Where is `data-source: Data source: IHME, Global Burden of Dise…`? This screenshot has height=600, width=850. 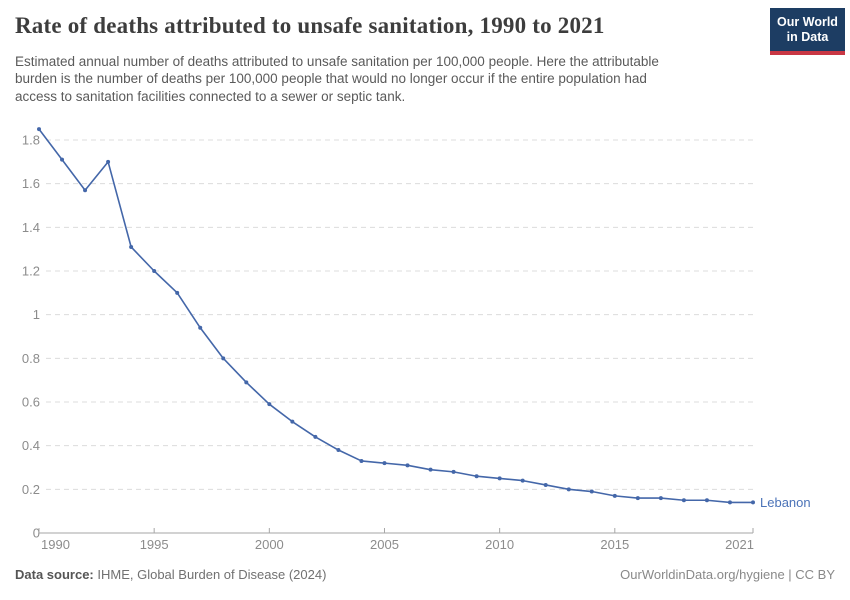 data-source: Data source: IHME, Global Burden of Dise… is located at coordinates (170, 574).